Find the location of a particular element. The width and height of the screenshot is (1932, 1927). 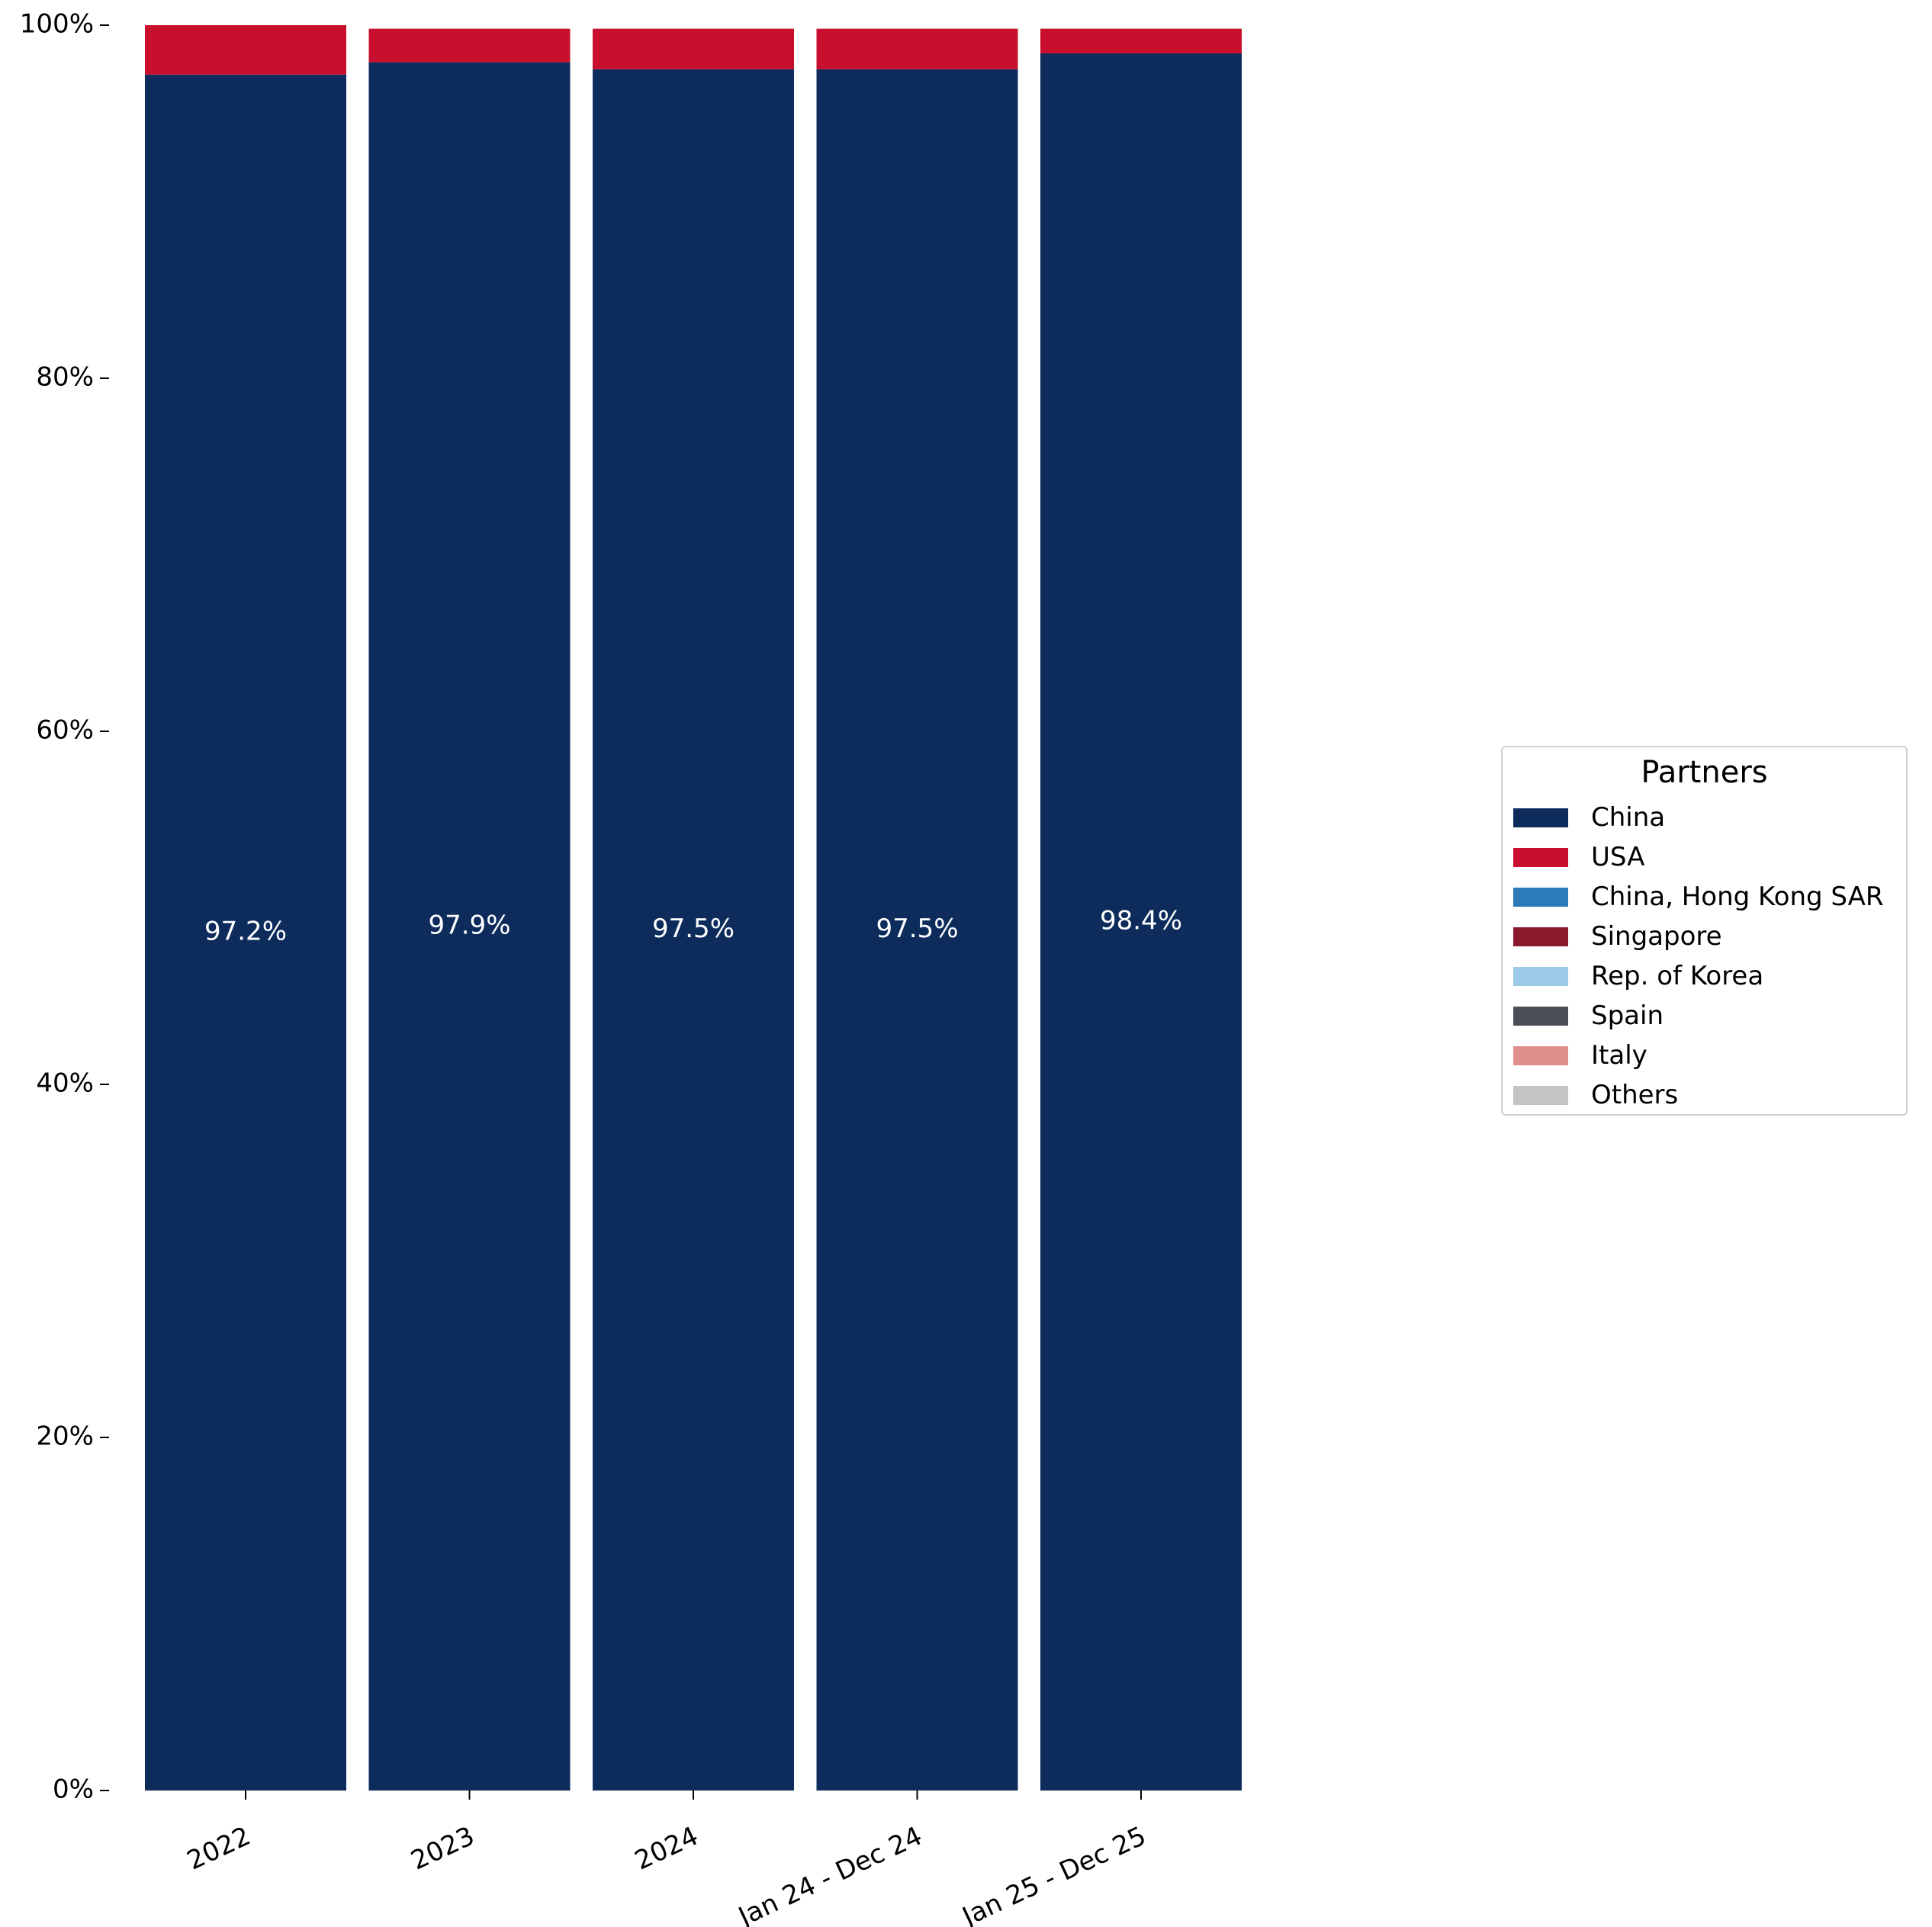

x-tick-label: Jan 25 - Dec 25 is located at coordinates (1053, 1874).